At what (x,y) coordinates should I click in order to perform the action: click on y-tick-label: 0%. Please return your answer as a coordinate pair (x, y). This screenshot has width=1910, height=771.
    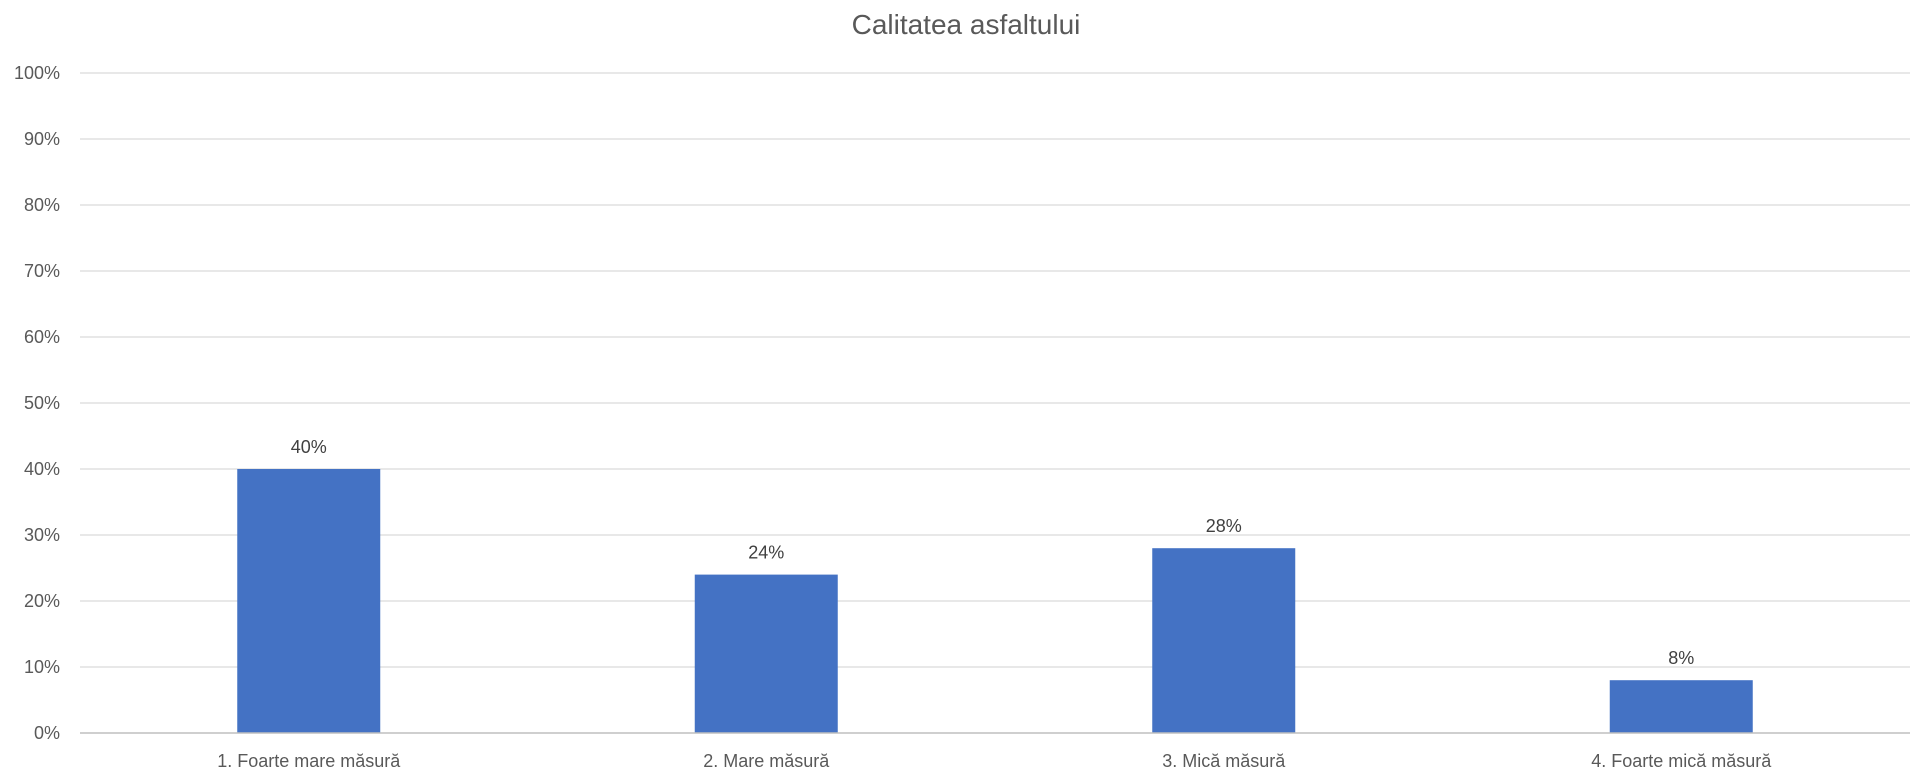
    Looking at the image, I should click on (47, 733).